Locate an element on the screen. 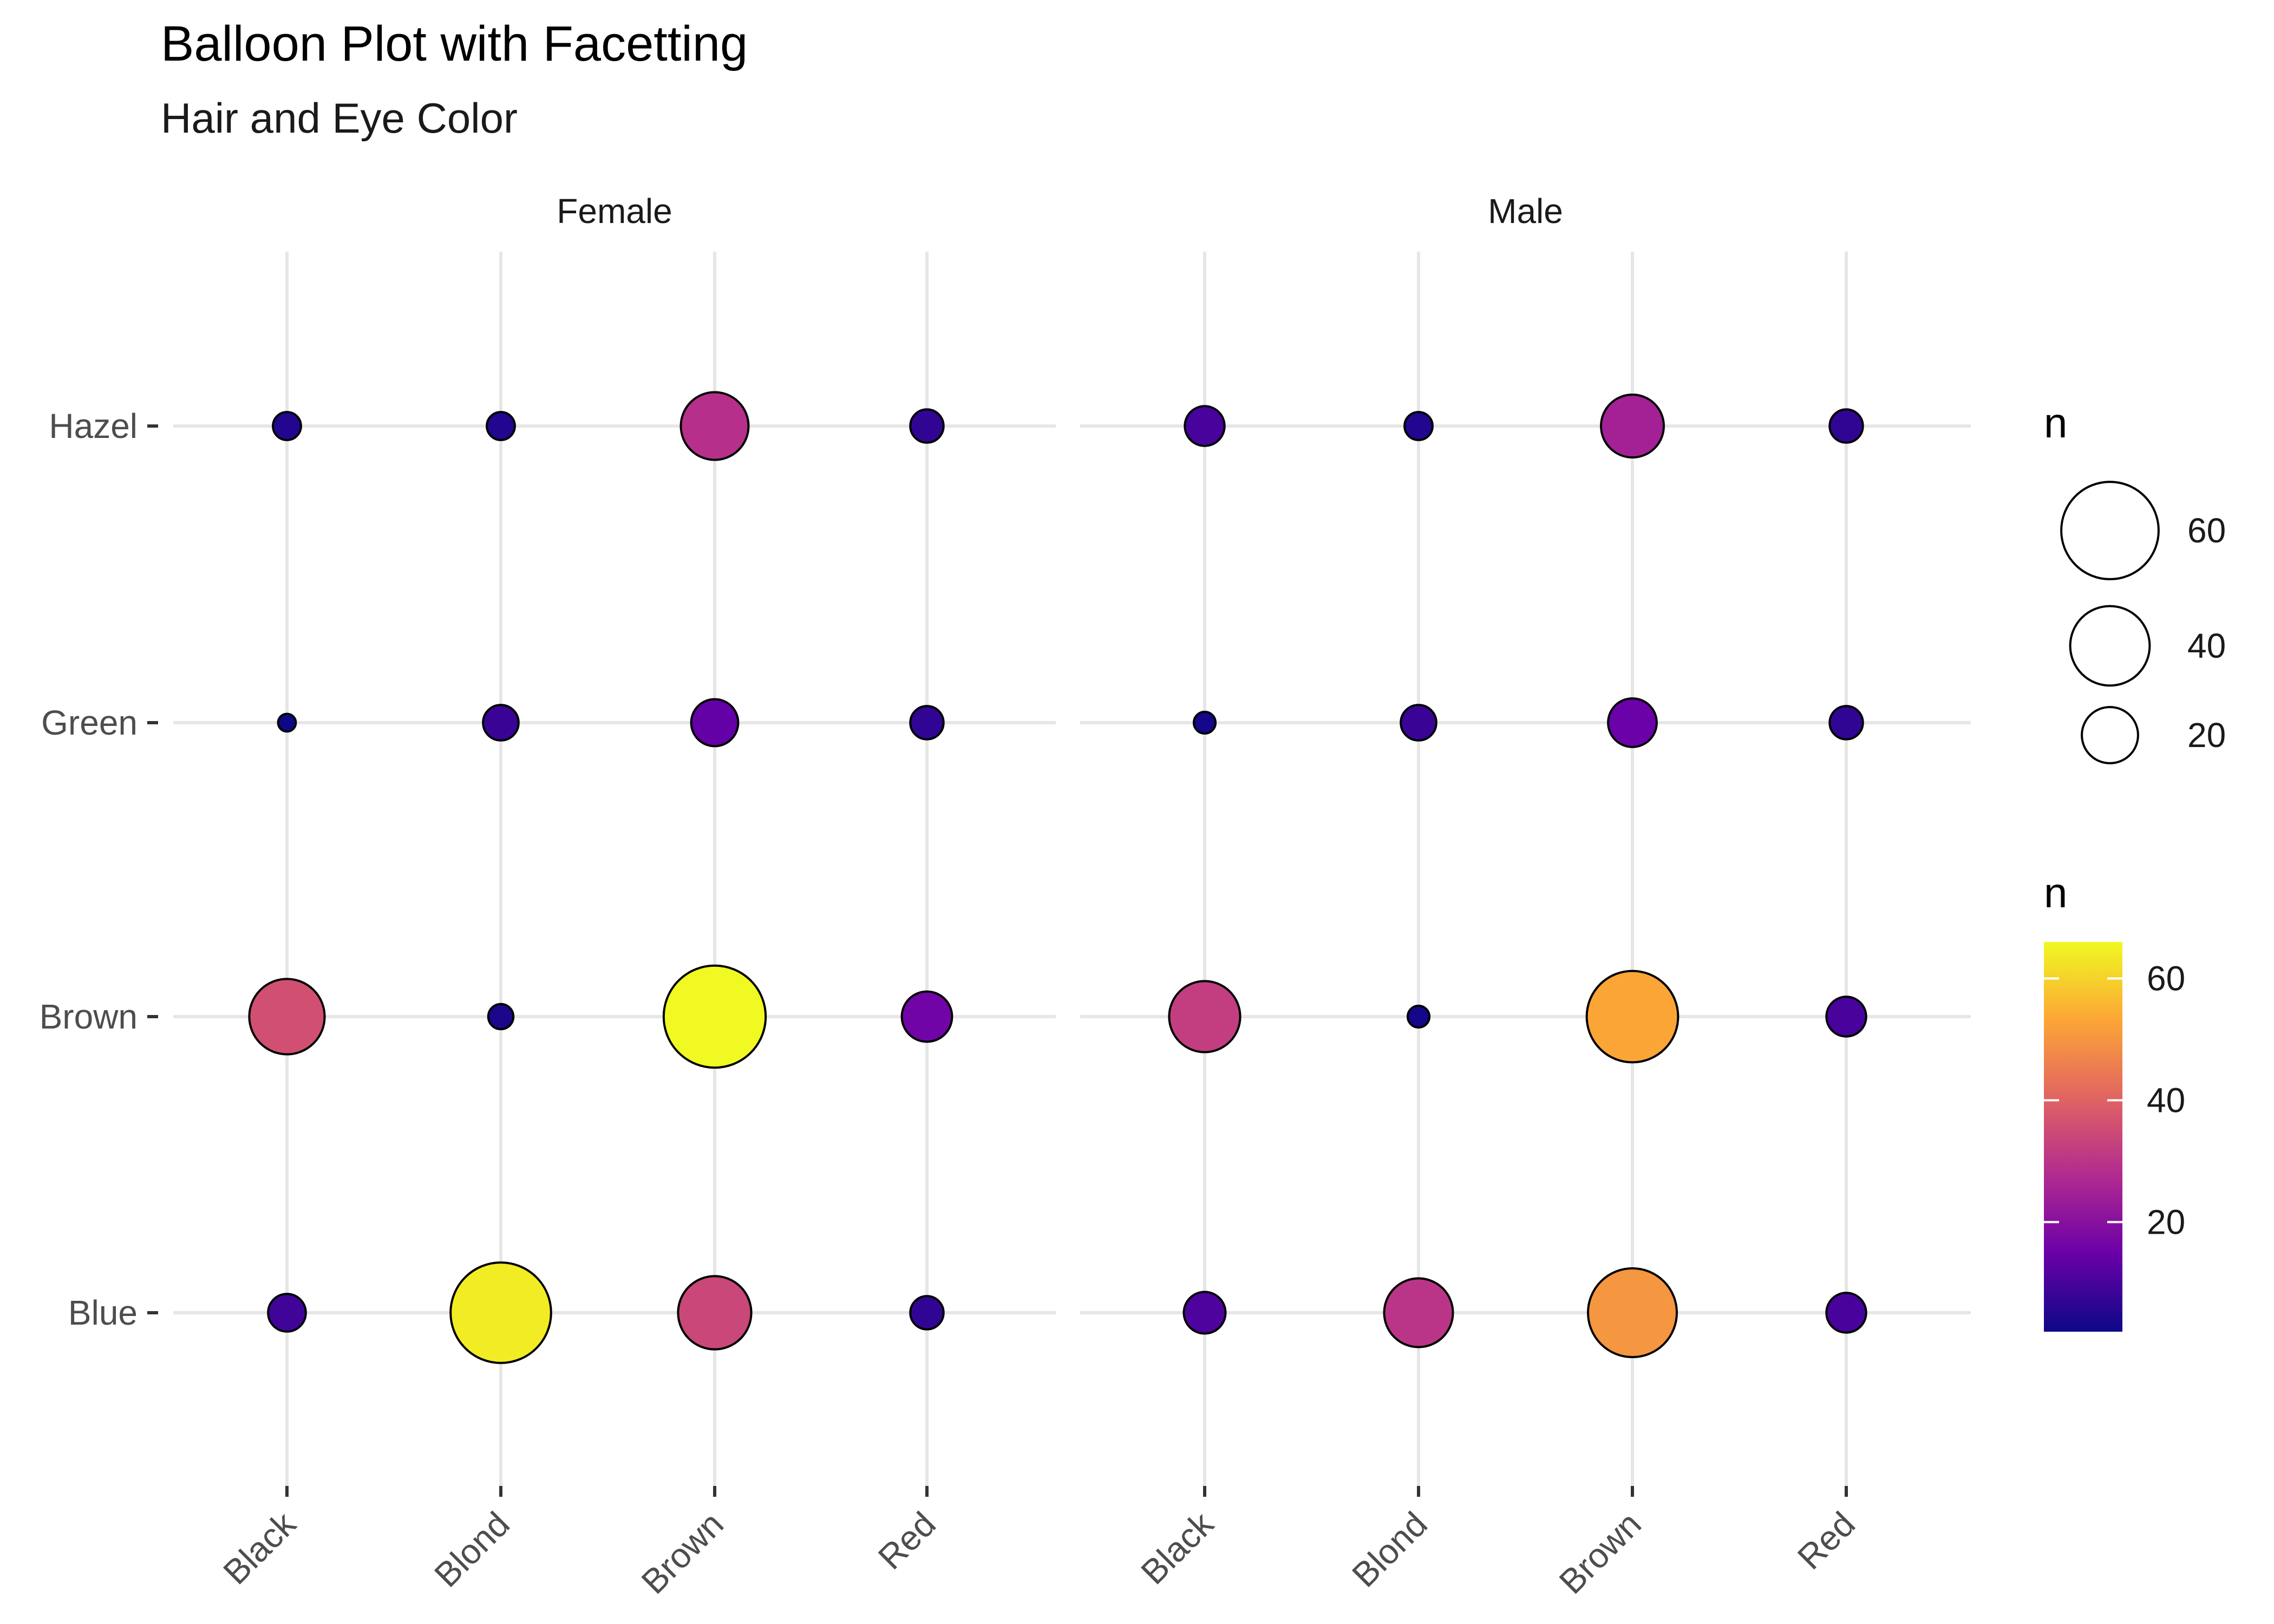 This screenshot has width=2274, height=1624. size-legend-label: 40 is located at coordinates (2207, 645).